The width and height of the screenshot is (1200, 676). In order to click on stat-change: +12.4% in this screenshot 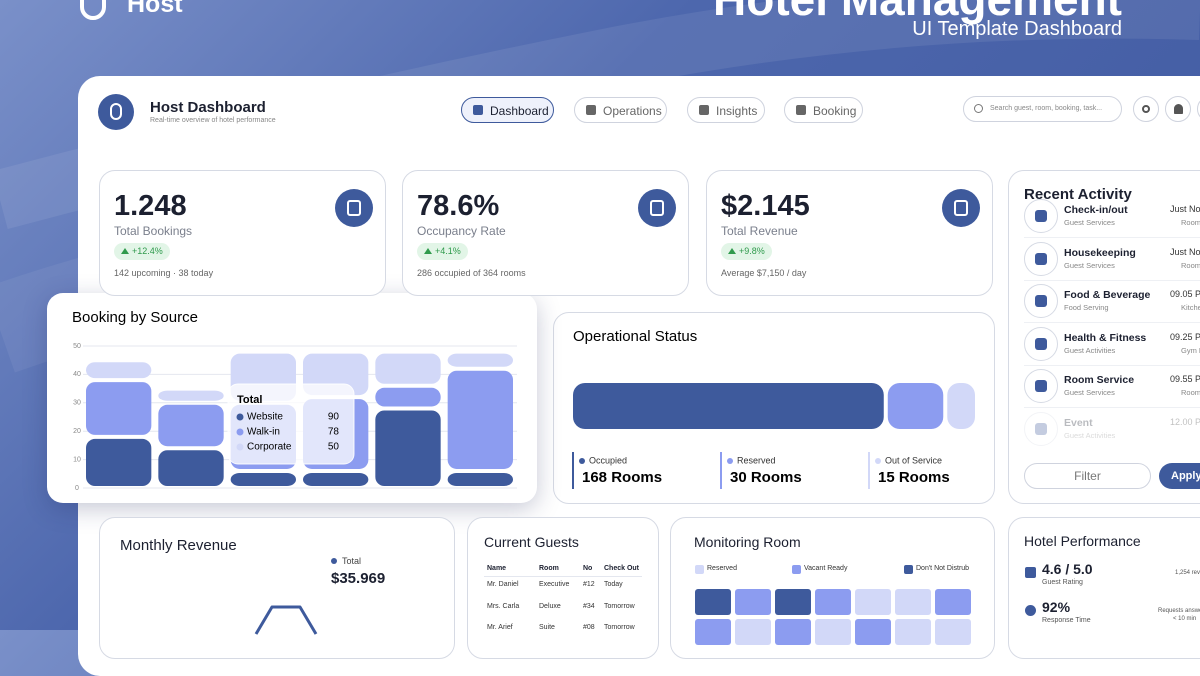, I will do `click(142, 251)`.